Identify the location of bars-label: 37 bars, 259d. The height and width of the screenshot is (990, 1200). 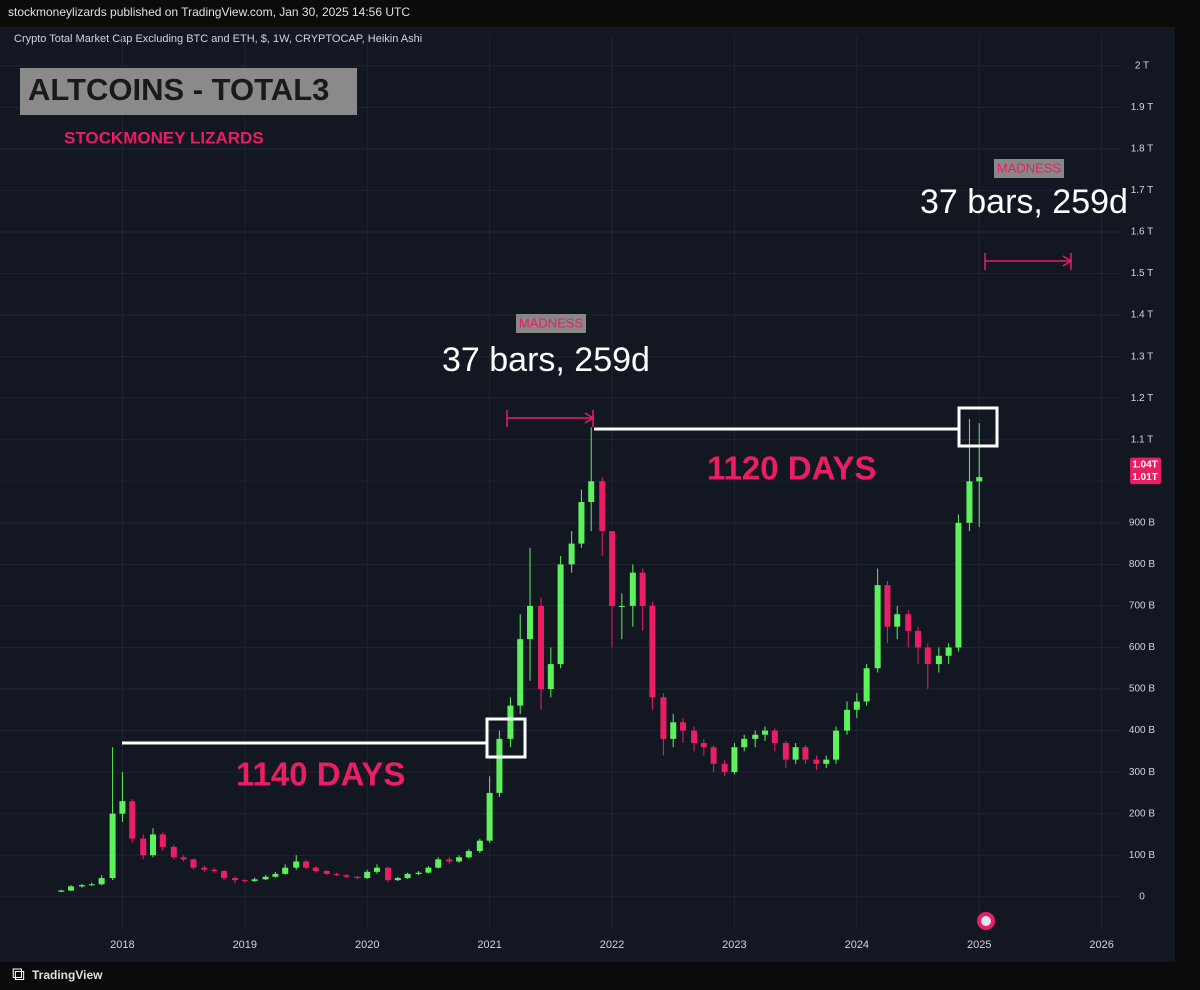
(1024, 202).